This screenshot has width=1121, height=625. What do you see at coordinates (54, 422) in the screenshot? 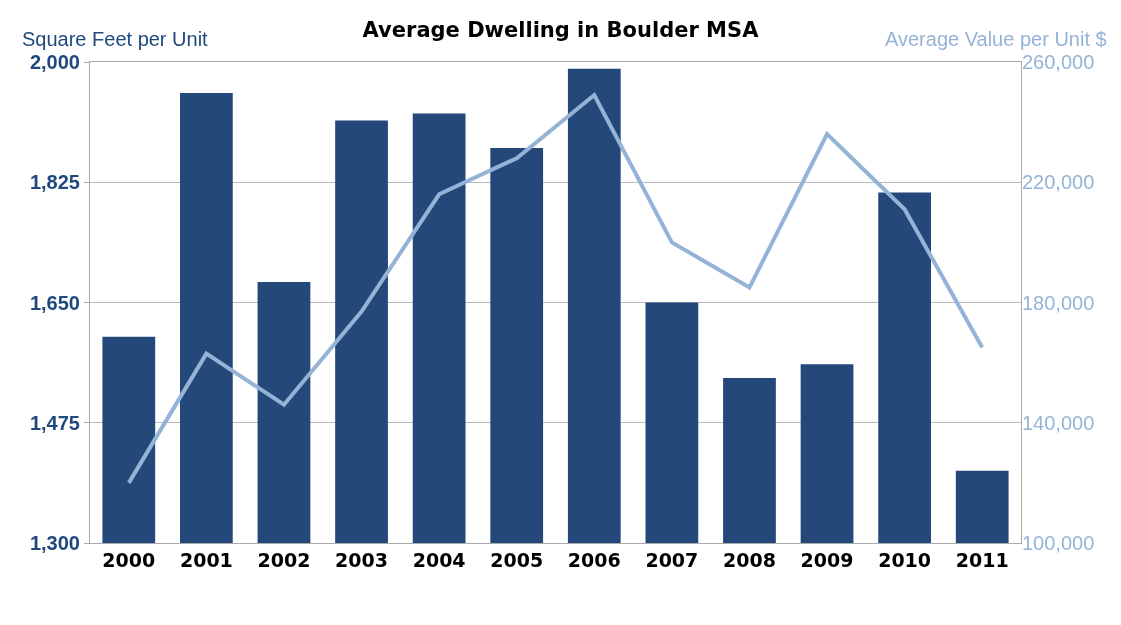
I see `y-tick-label: 1,475` at bounding box center [54, 422].